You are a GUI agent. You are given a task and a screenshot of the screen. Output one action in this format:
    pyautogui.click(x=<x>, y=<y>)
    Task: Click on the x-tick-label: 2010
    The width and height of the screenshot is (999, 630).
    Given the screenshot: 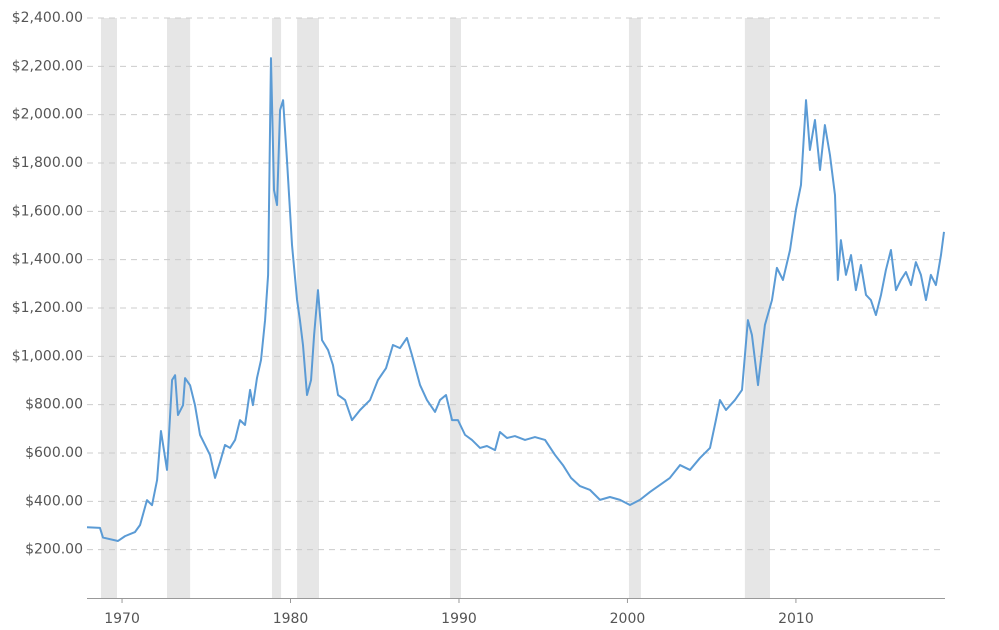 What is the action you would take?
    pyautogui.click(x=796, y=619)
    